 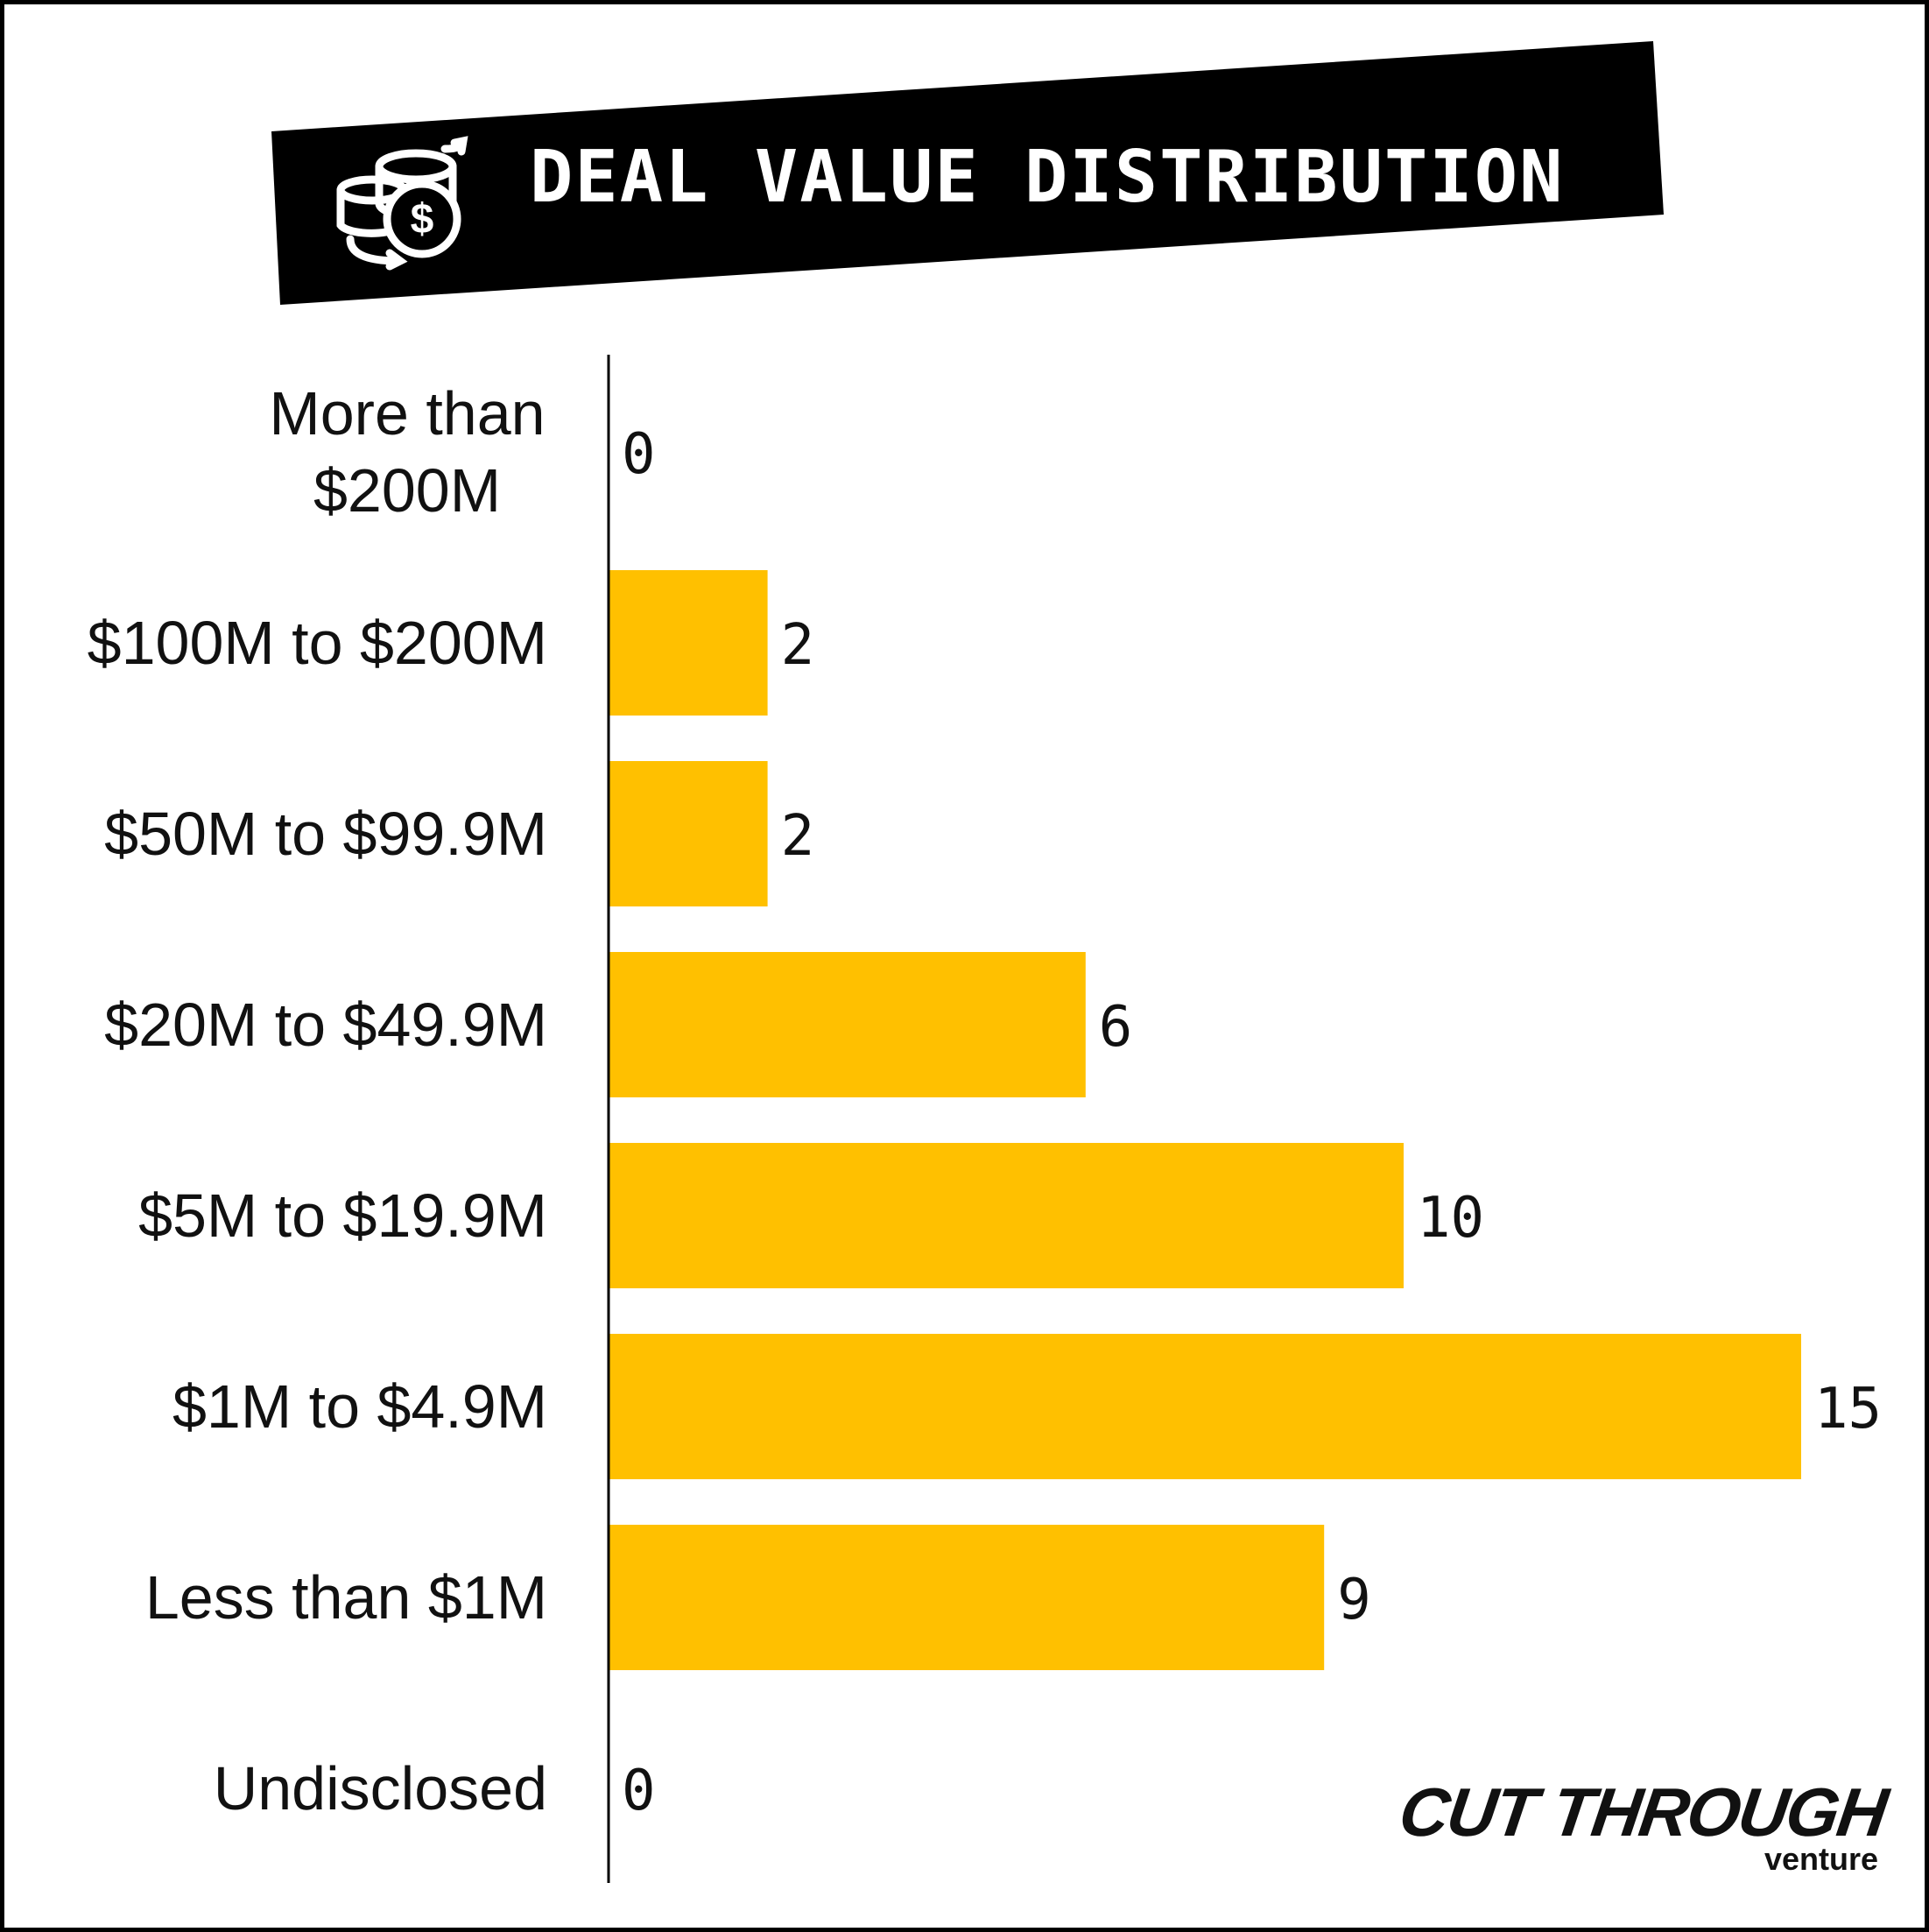 What do you see at coordinates (407, 490) in the screenshot?
I see `category-label: $200M` at bounding box center [407, 490].